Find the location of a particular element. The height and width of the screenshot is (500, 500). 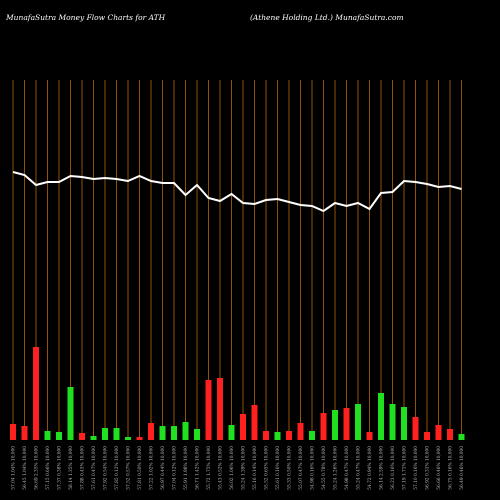

x-tick-label: 58.14 1.35% 10,000 is located at coordinates (71, 468).